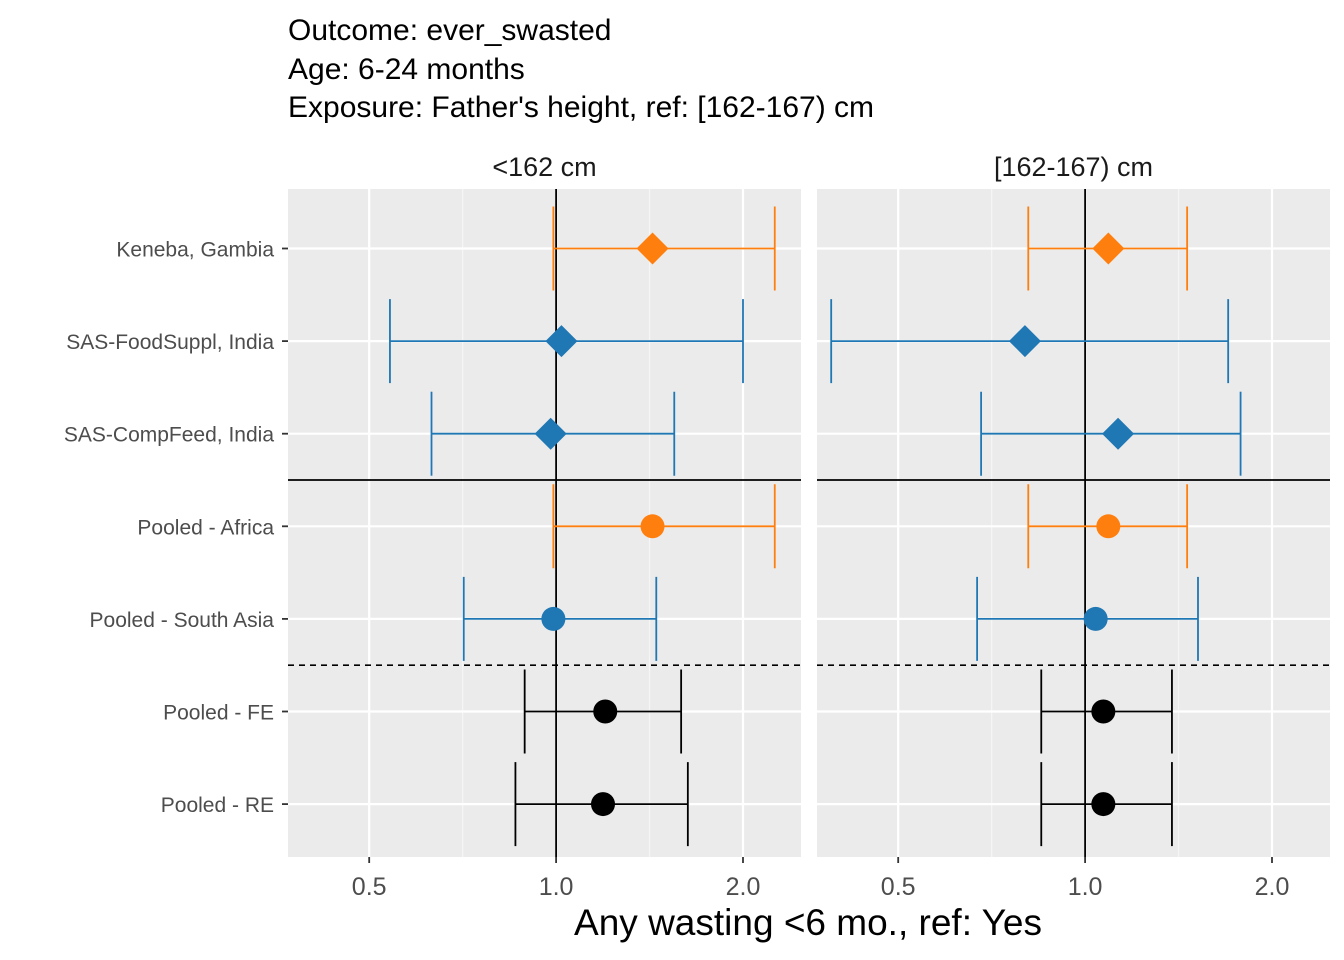  What do you see at coordinates (195, 250) in the screenshot?
I see `y-tick-label: Keneba, Gambia` at bounding box center [195, 250].